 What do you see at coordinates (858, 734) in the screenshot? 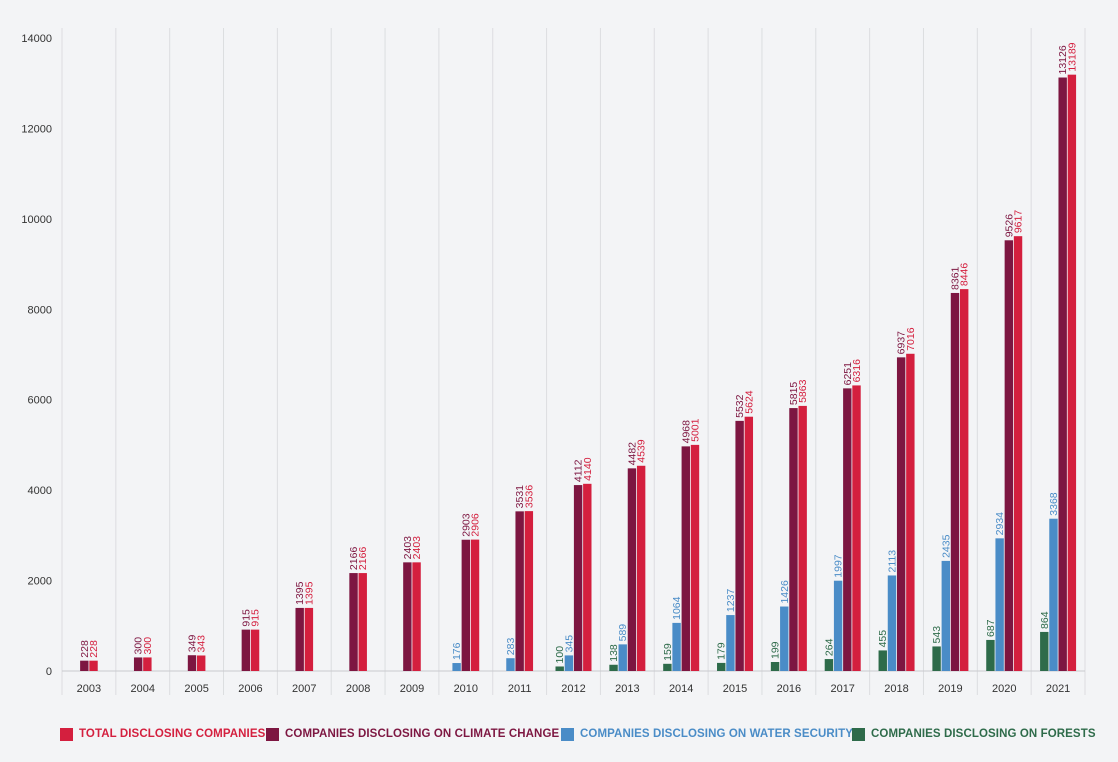
I see `legend-swatch-forests` at bounding box center [858, 734].